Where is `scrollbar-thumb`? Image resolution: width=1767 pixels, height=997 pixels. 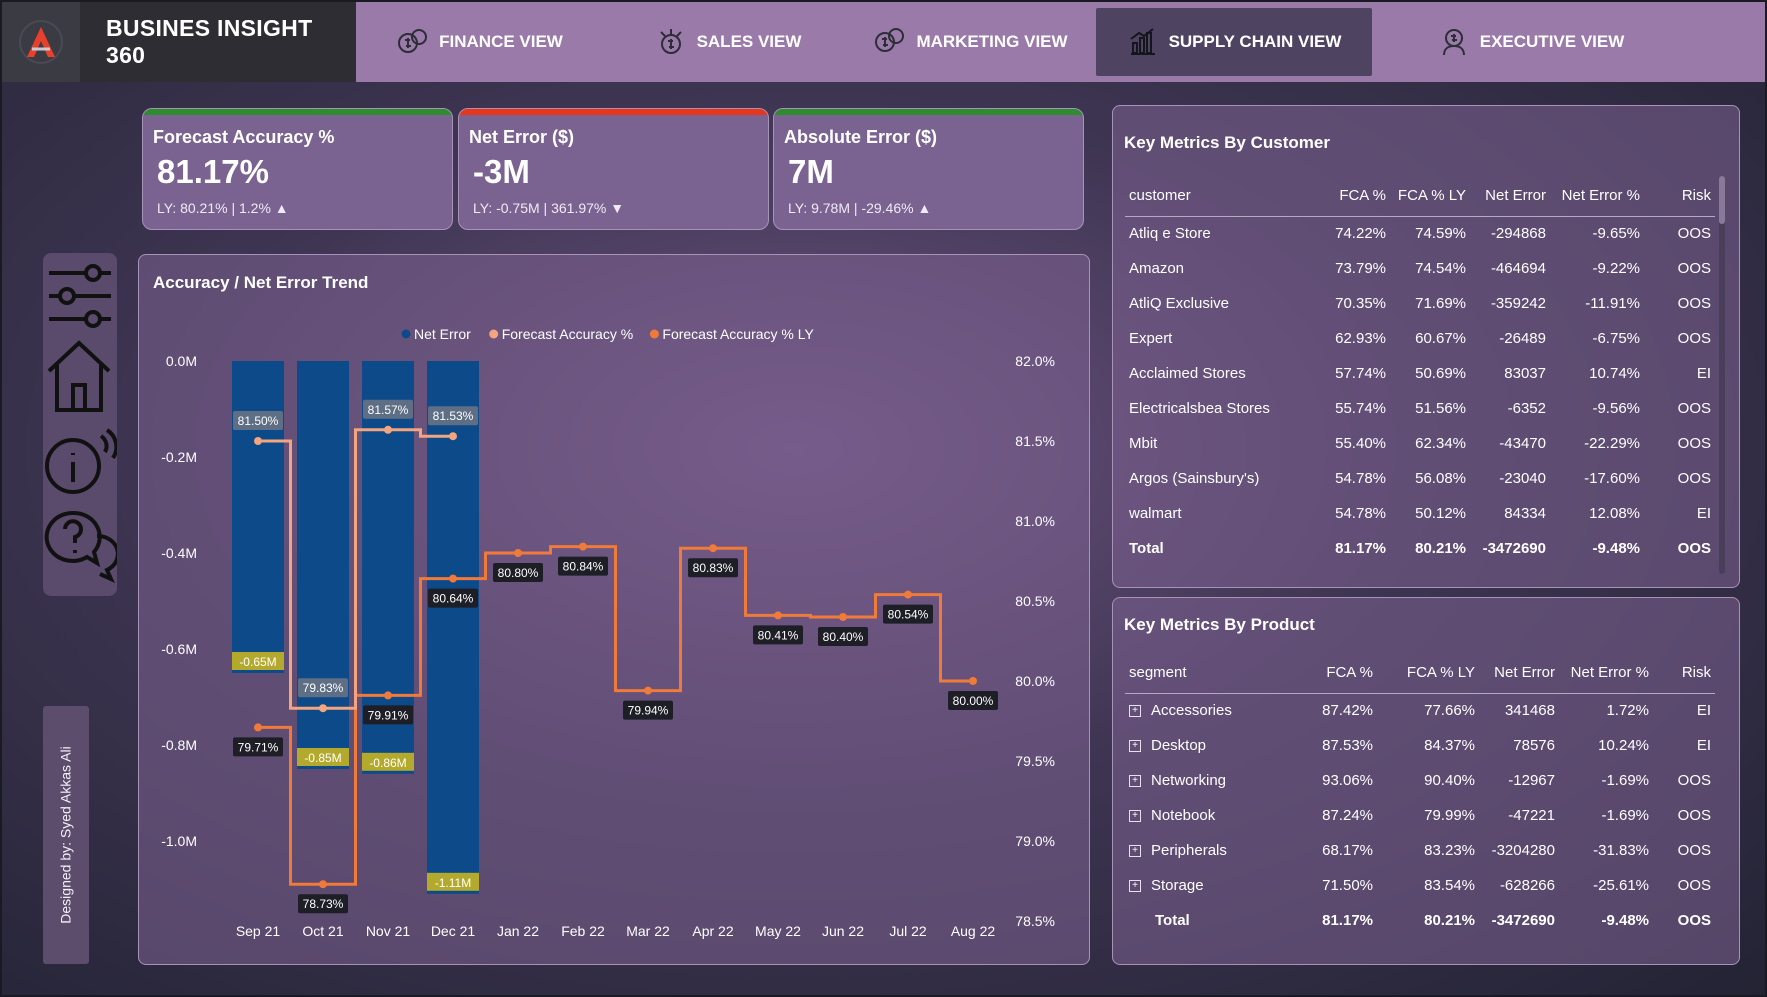
scrollbar-thumb is located at coordinates (1722, 200).